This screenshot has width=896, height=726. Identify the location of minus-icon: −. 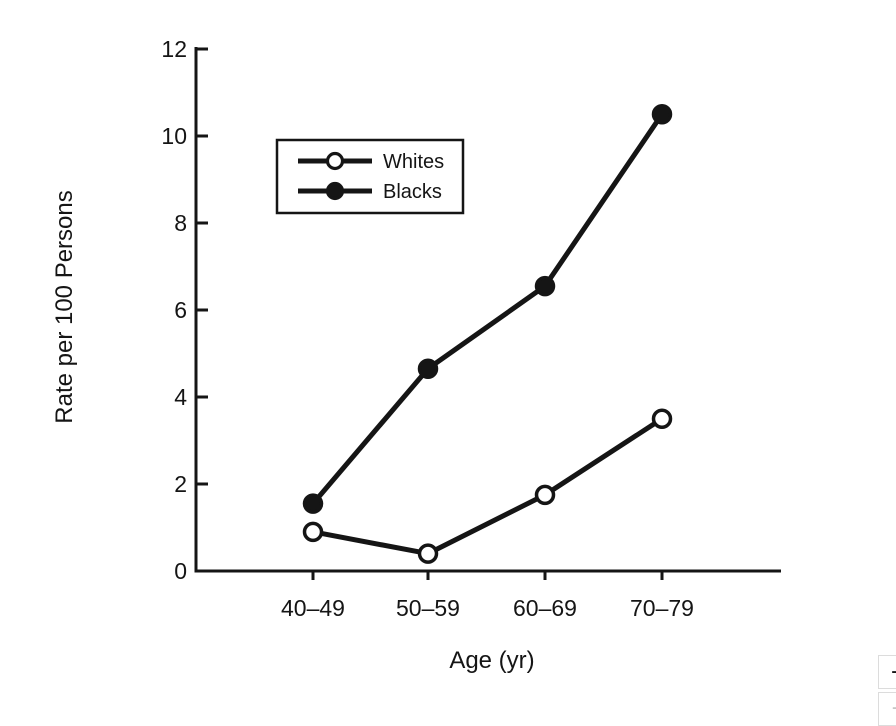
(893, 709).